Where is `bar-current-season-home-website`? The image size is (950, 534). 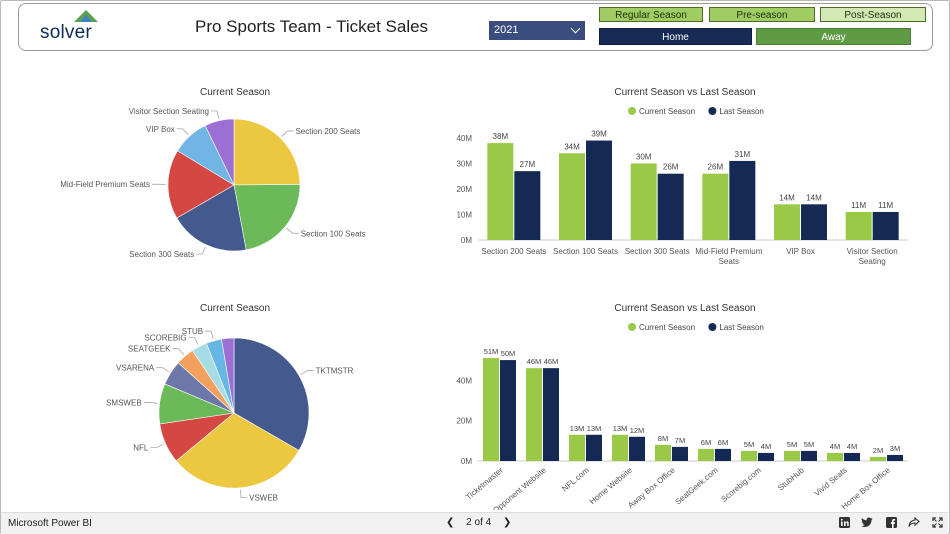
bar-current-season-home-website is located at coordinates (620, 447).